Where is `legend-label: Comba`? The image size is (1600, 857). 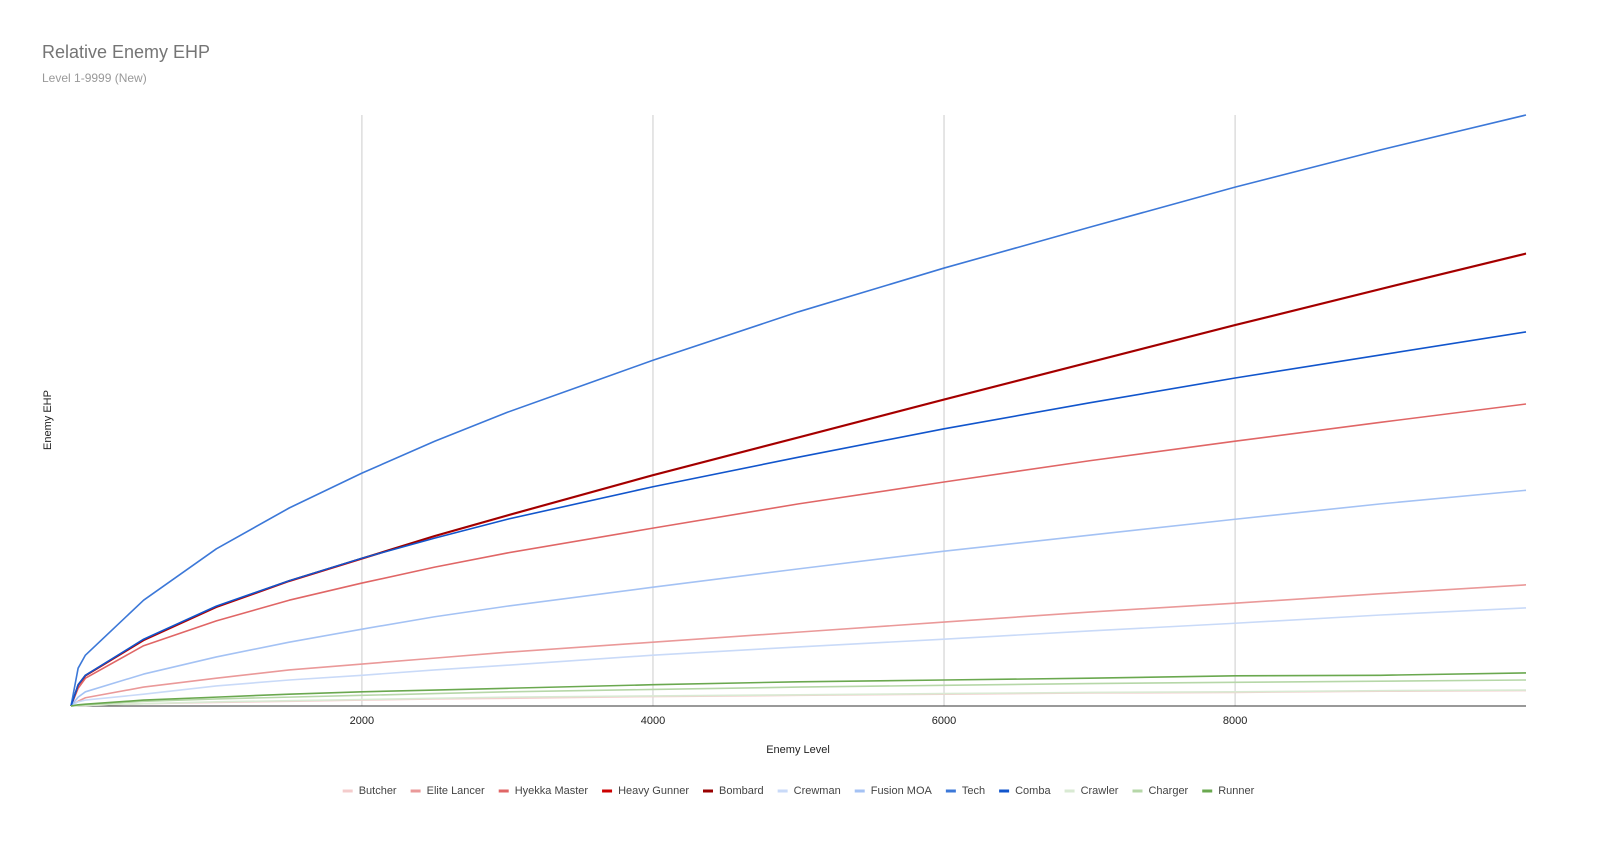 legend-label: Comba is located at coordinates (1033, 791).